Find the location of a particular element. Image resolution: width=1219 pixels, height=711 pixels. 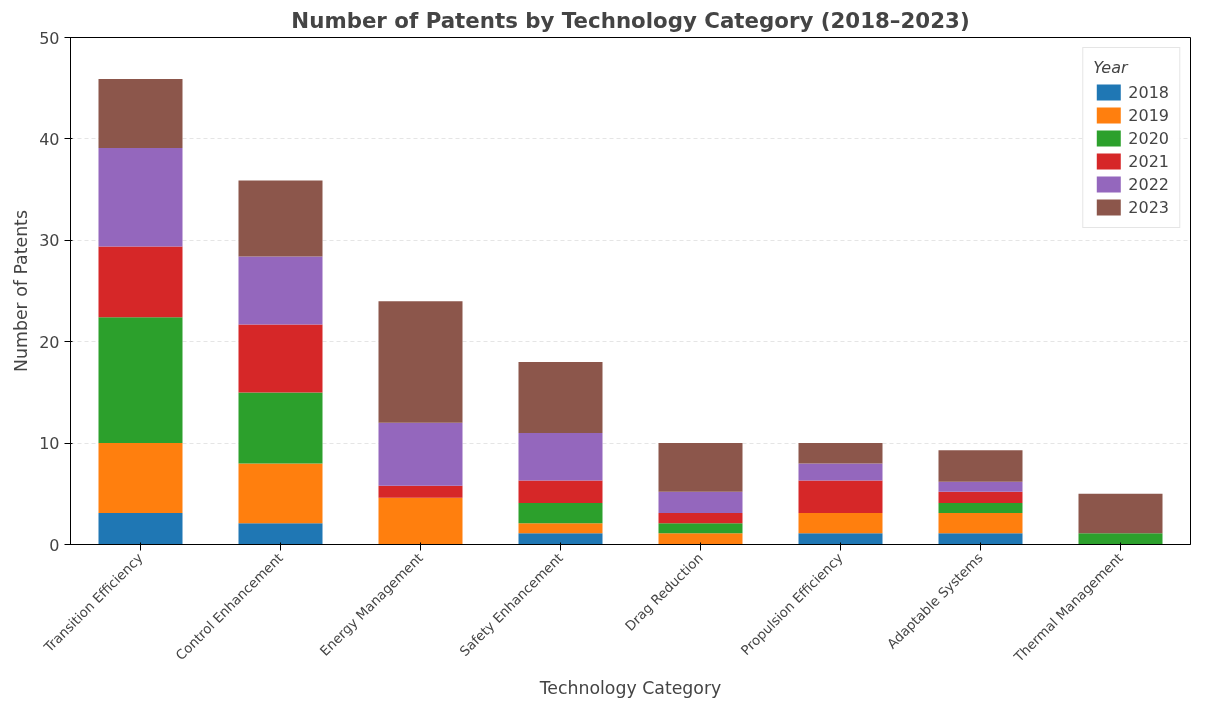

legend-label: 2023 is located at coordinates (1148, 207).